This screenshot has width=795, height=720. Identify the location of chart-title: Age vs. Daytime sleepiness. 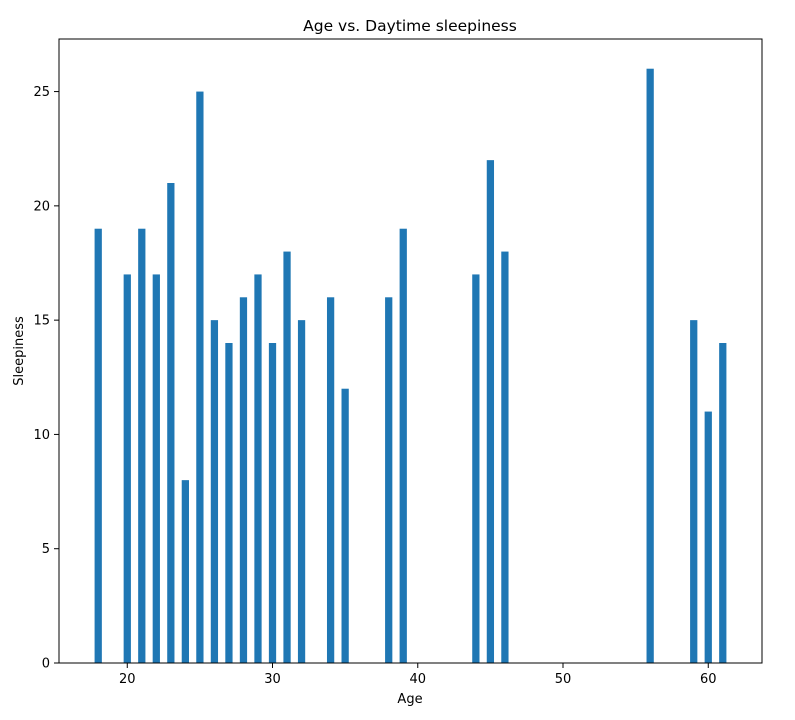
(410, 26).